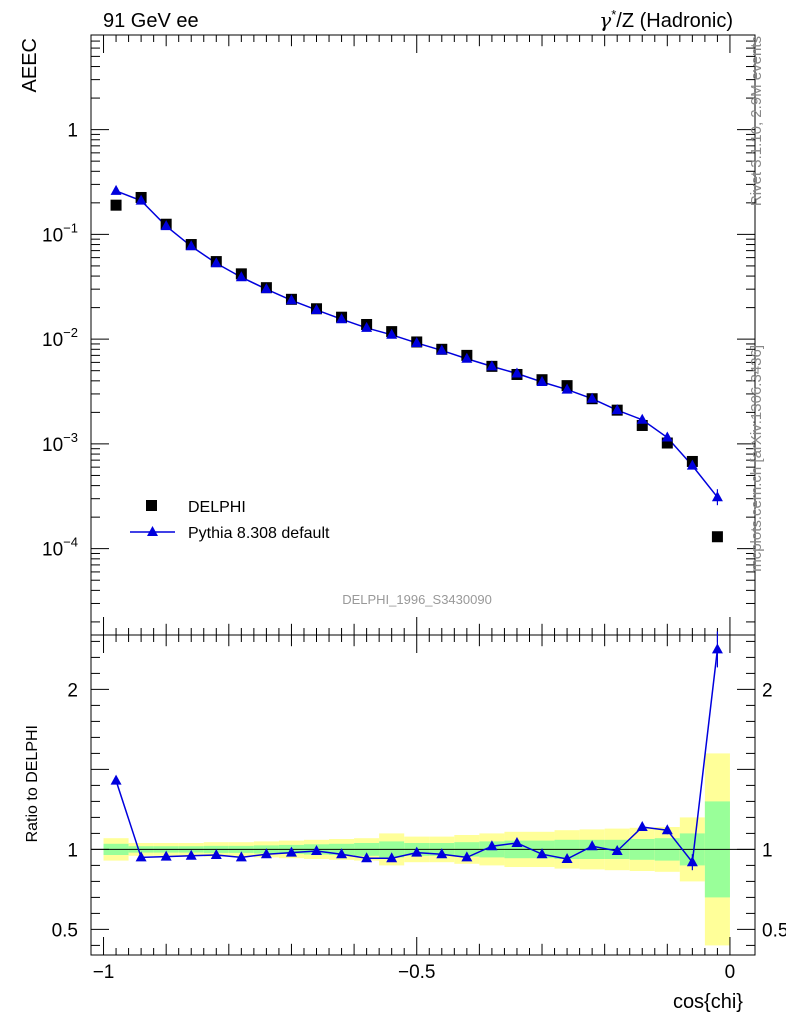  I want to click on xlabel: cos{chi}, so click(708, 1002).